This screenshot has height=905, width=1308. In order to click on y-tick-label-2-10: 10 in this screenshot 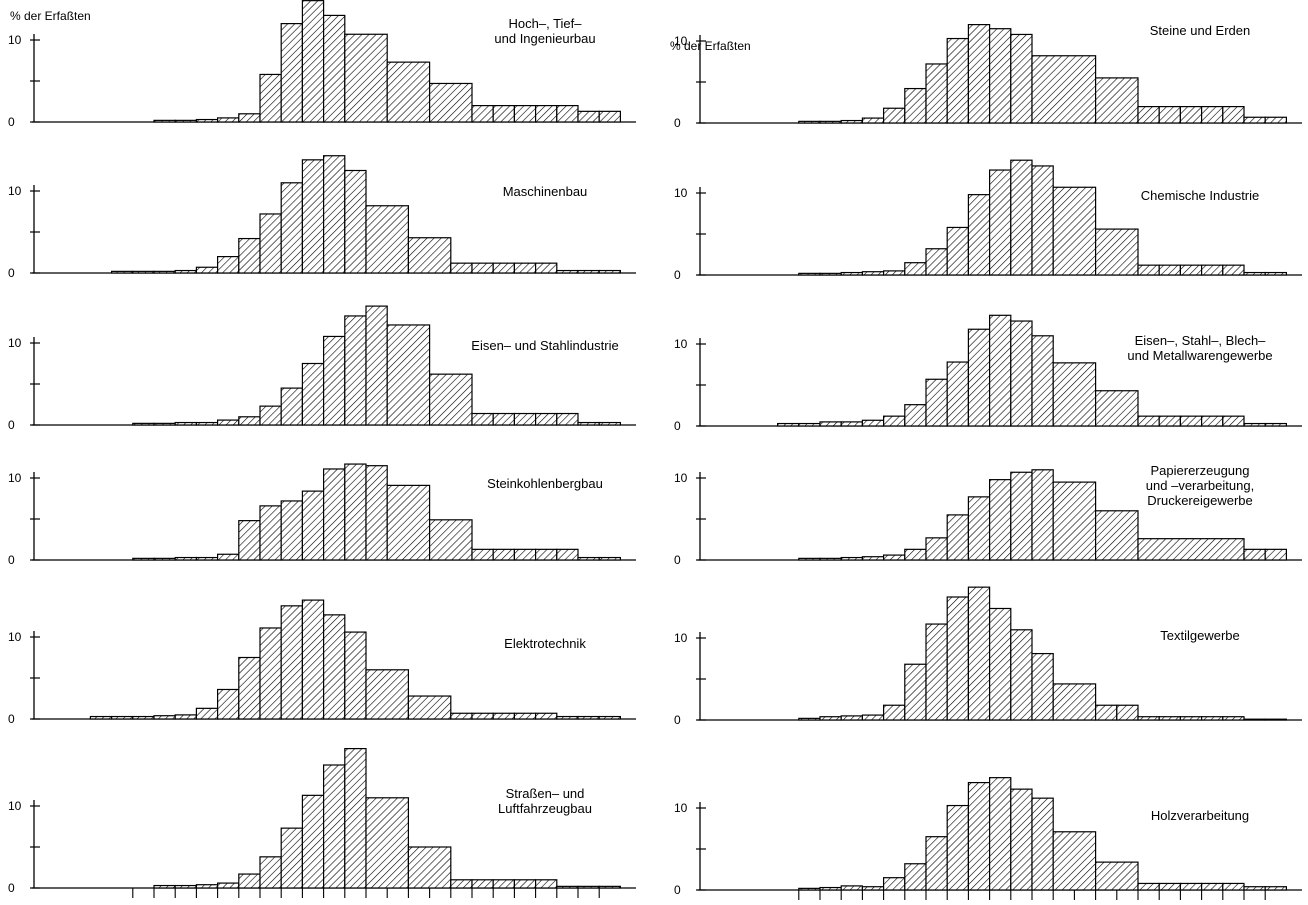, I will do `click(15, 191)`.